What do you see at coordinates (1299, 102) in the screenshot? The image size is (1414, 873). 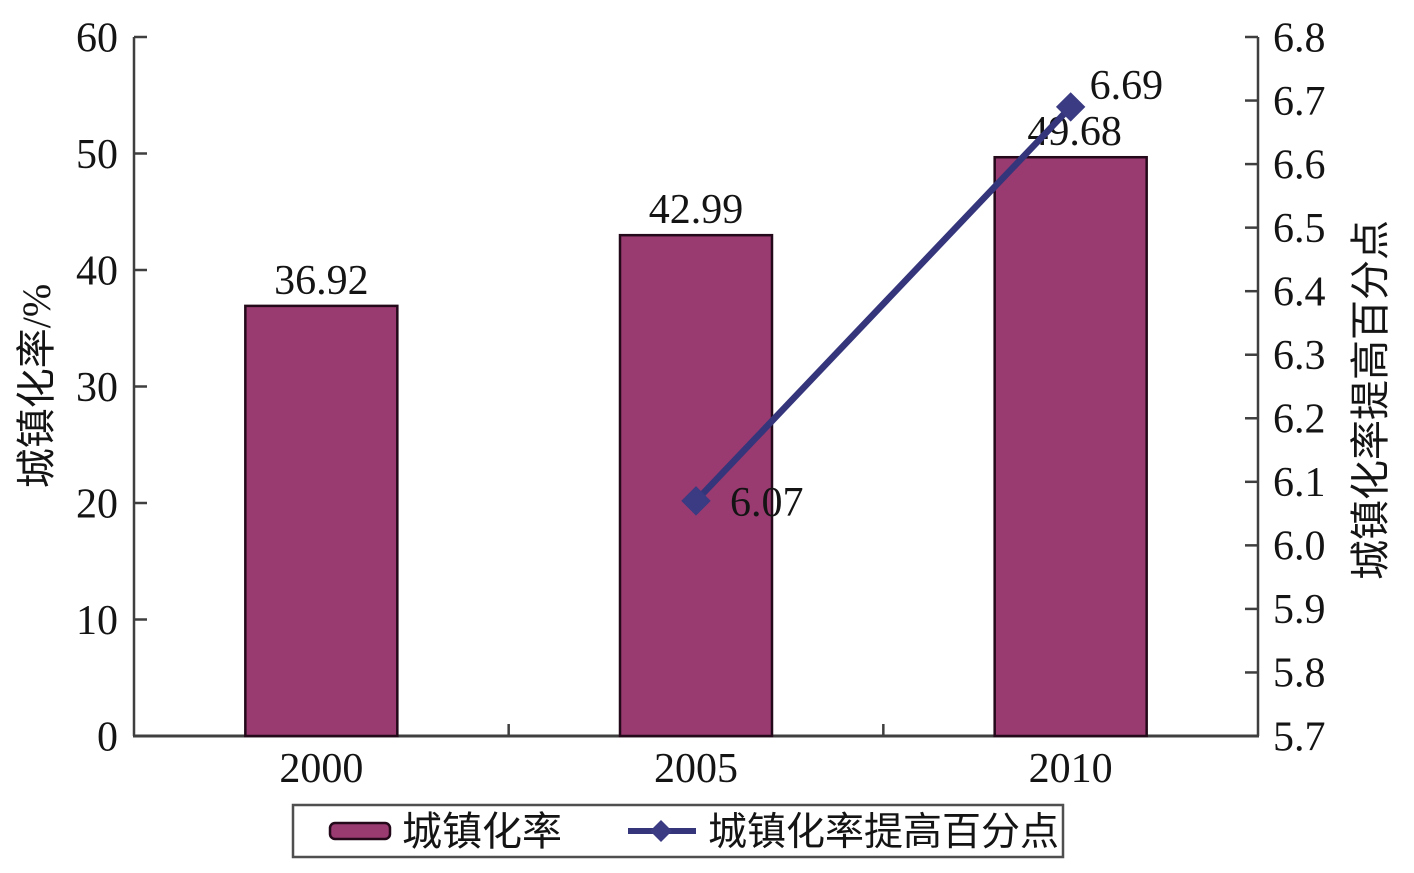 I see `right-axis-tick-label: 6.7` at bounding box center [1299, 102].